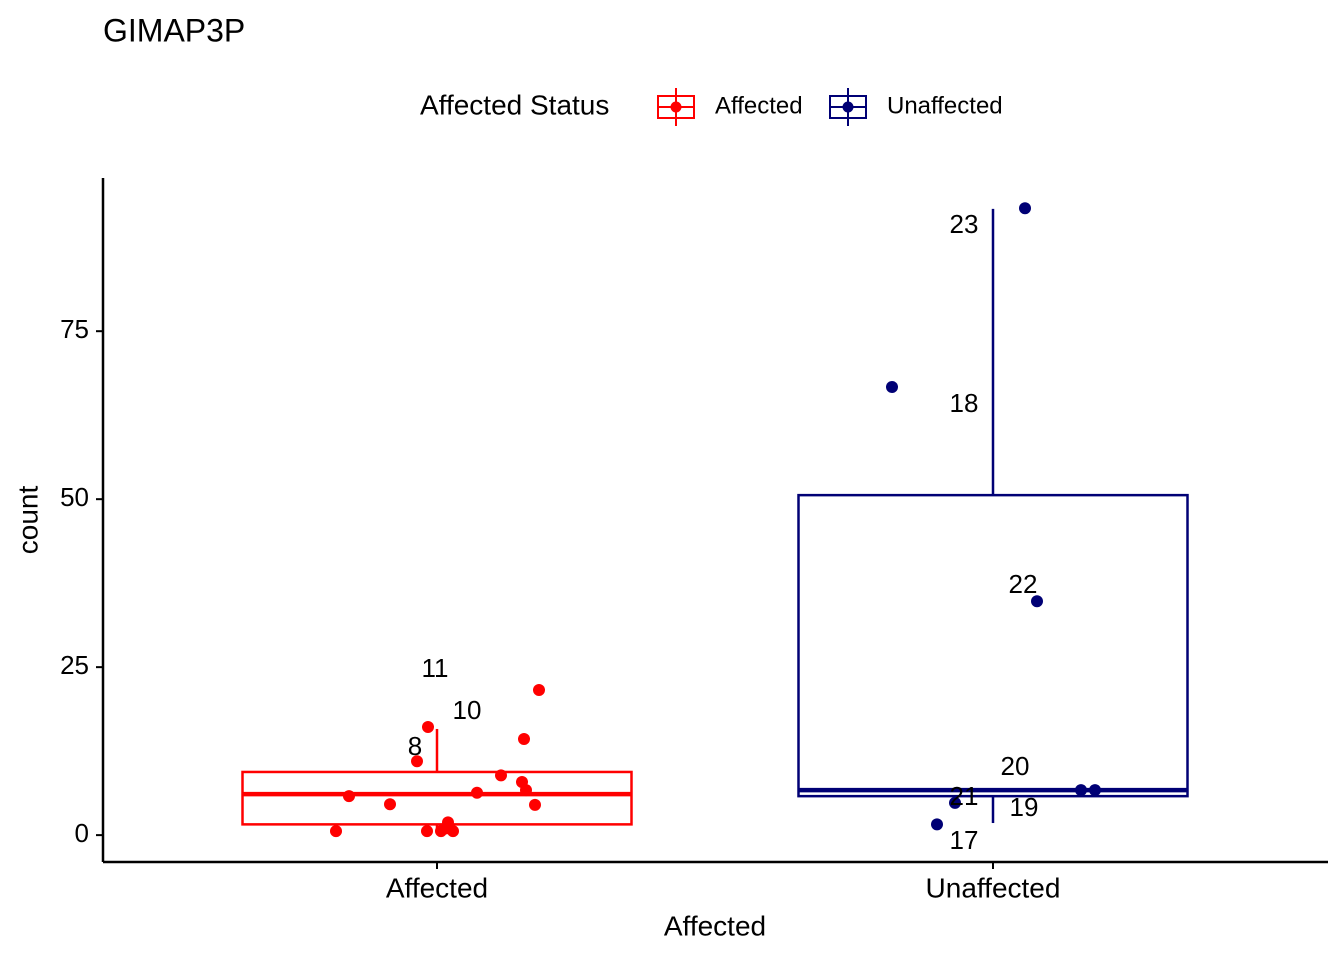 This screenshot has height=960, width=1344. Describe the element at coordinates (467, 710) in the screenshot. I see `point-label: 10` at that location.